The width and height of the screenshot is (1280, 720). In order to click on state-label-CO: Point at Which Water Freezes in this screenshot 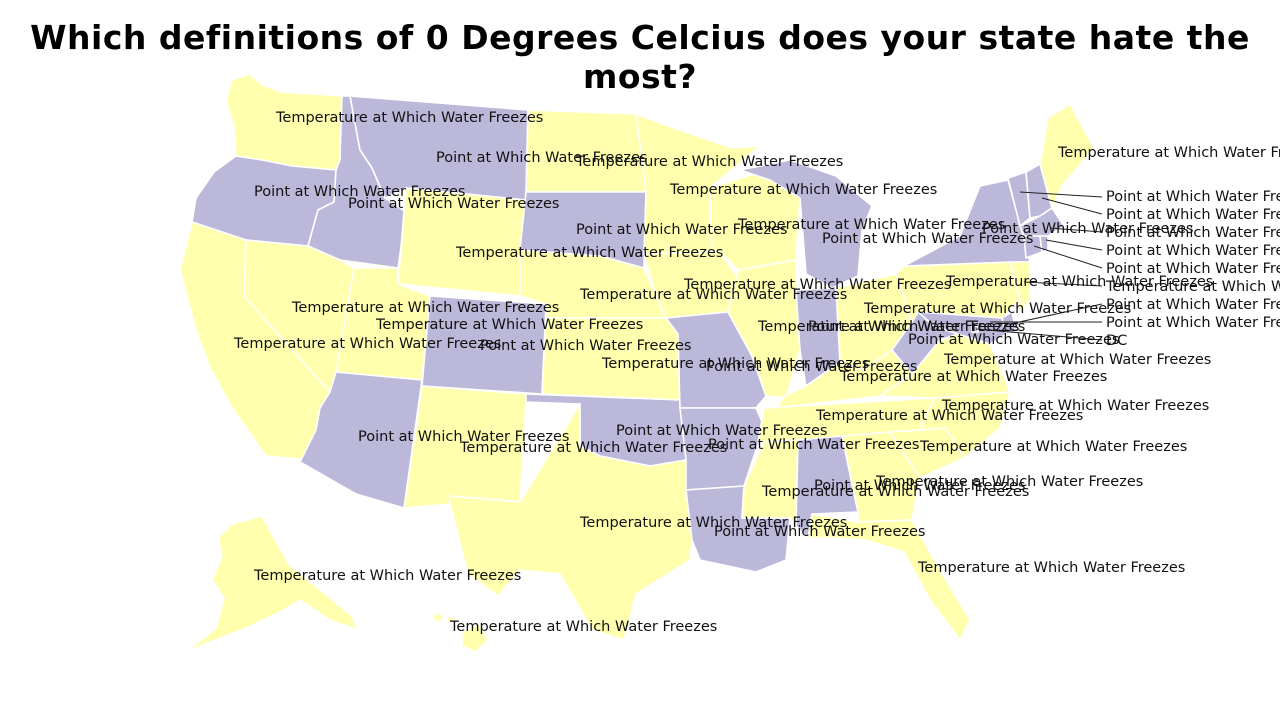, I will do `click(585, 346)`.